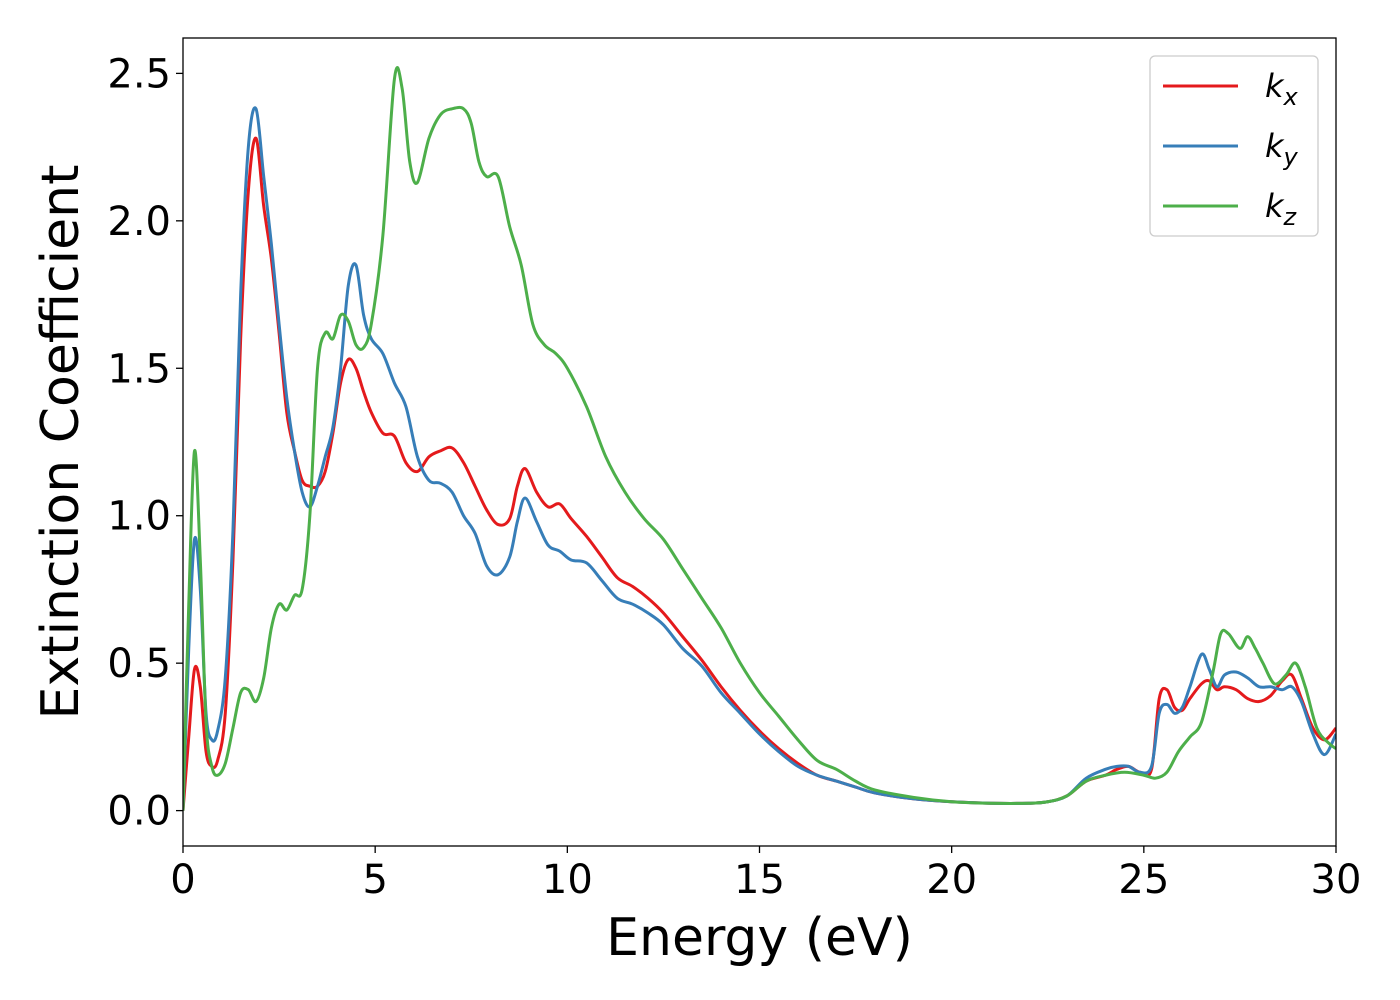  Describe the element at coordinates (139, 222) in the screenshot. I see `y-tick-label: 2.0` at that location.